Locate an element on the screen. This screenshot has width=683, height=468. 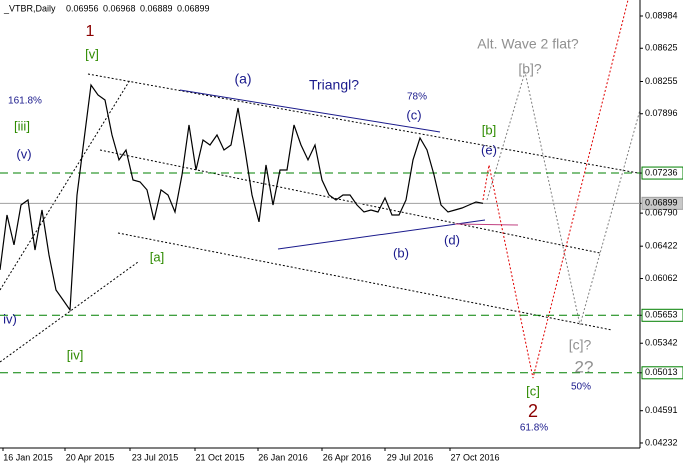
wave-label: (c) is located at coordinates (413, 114).